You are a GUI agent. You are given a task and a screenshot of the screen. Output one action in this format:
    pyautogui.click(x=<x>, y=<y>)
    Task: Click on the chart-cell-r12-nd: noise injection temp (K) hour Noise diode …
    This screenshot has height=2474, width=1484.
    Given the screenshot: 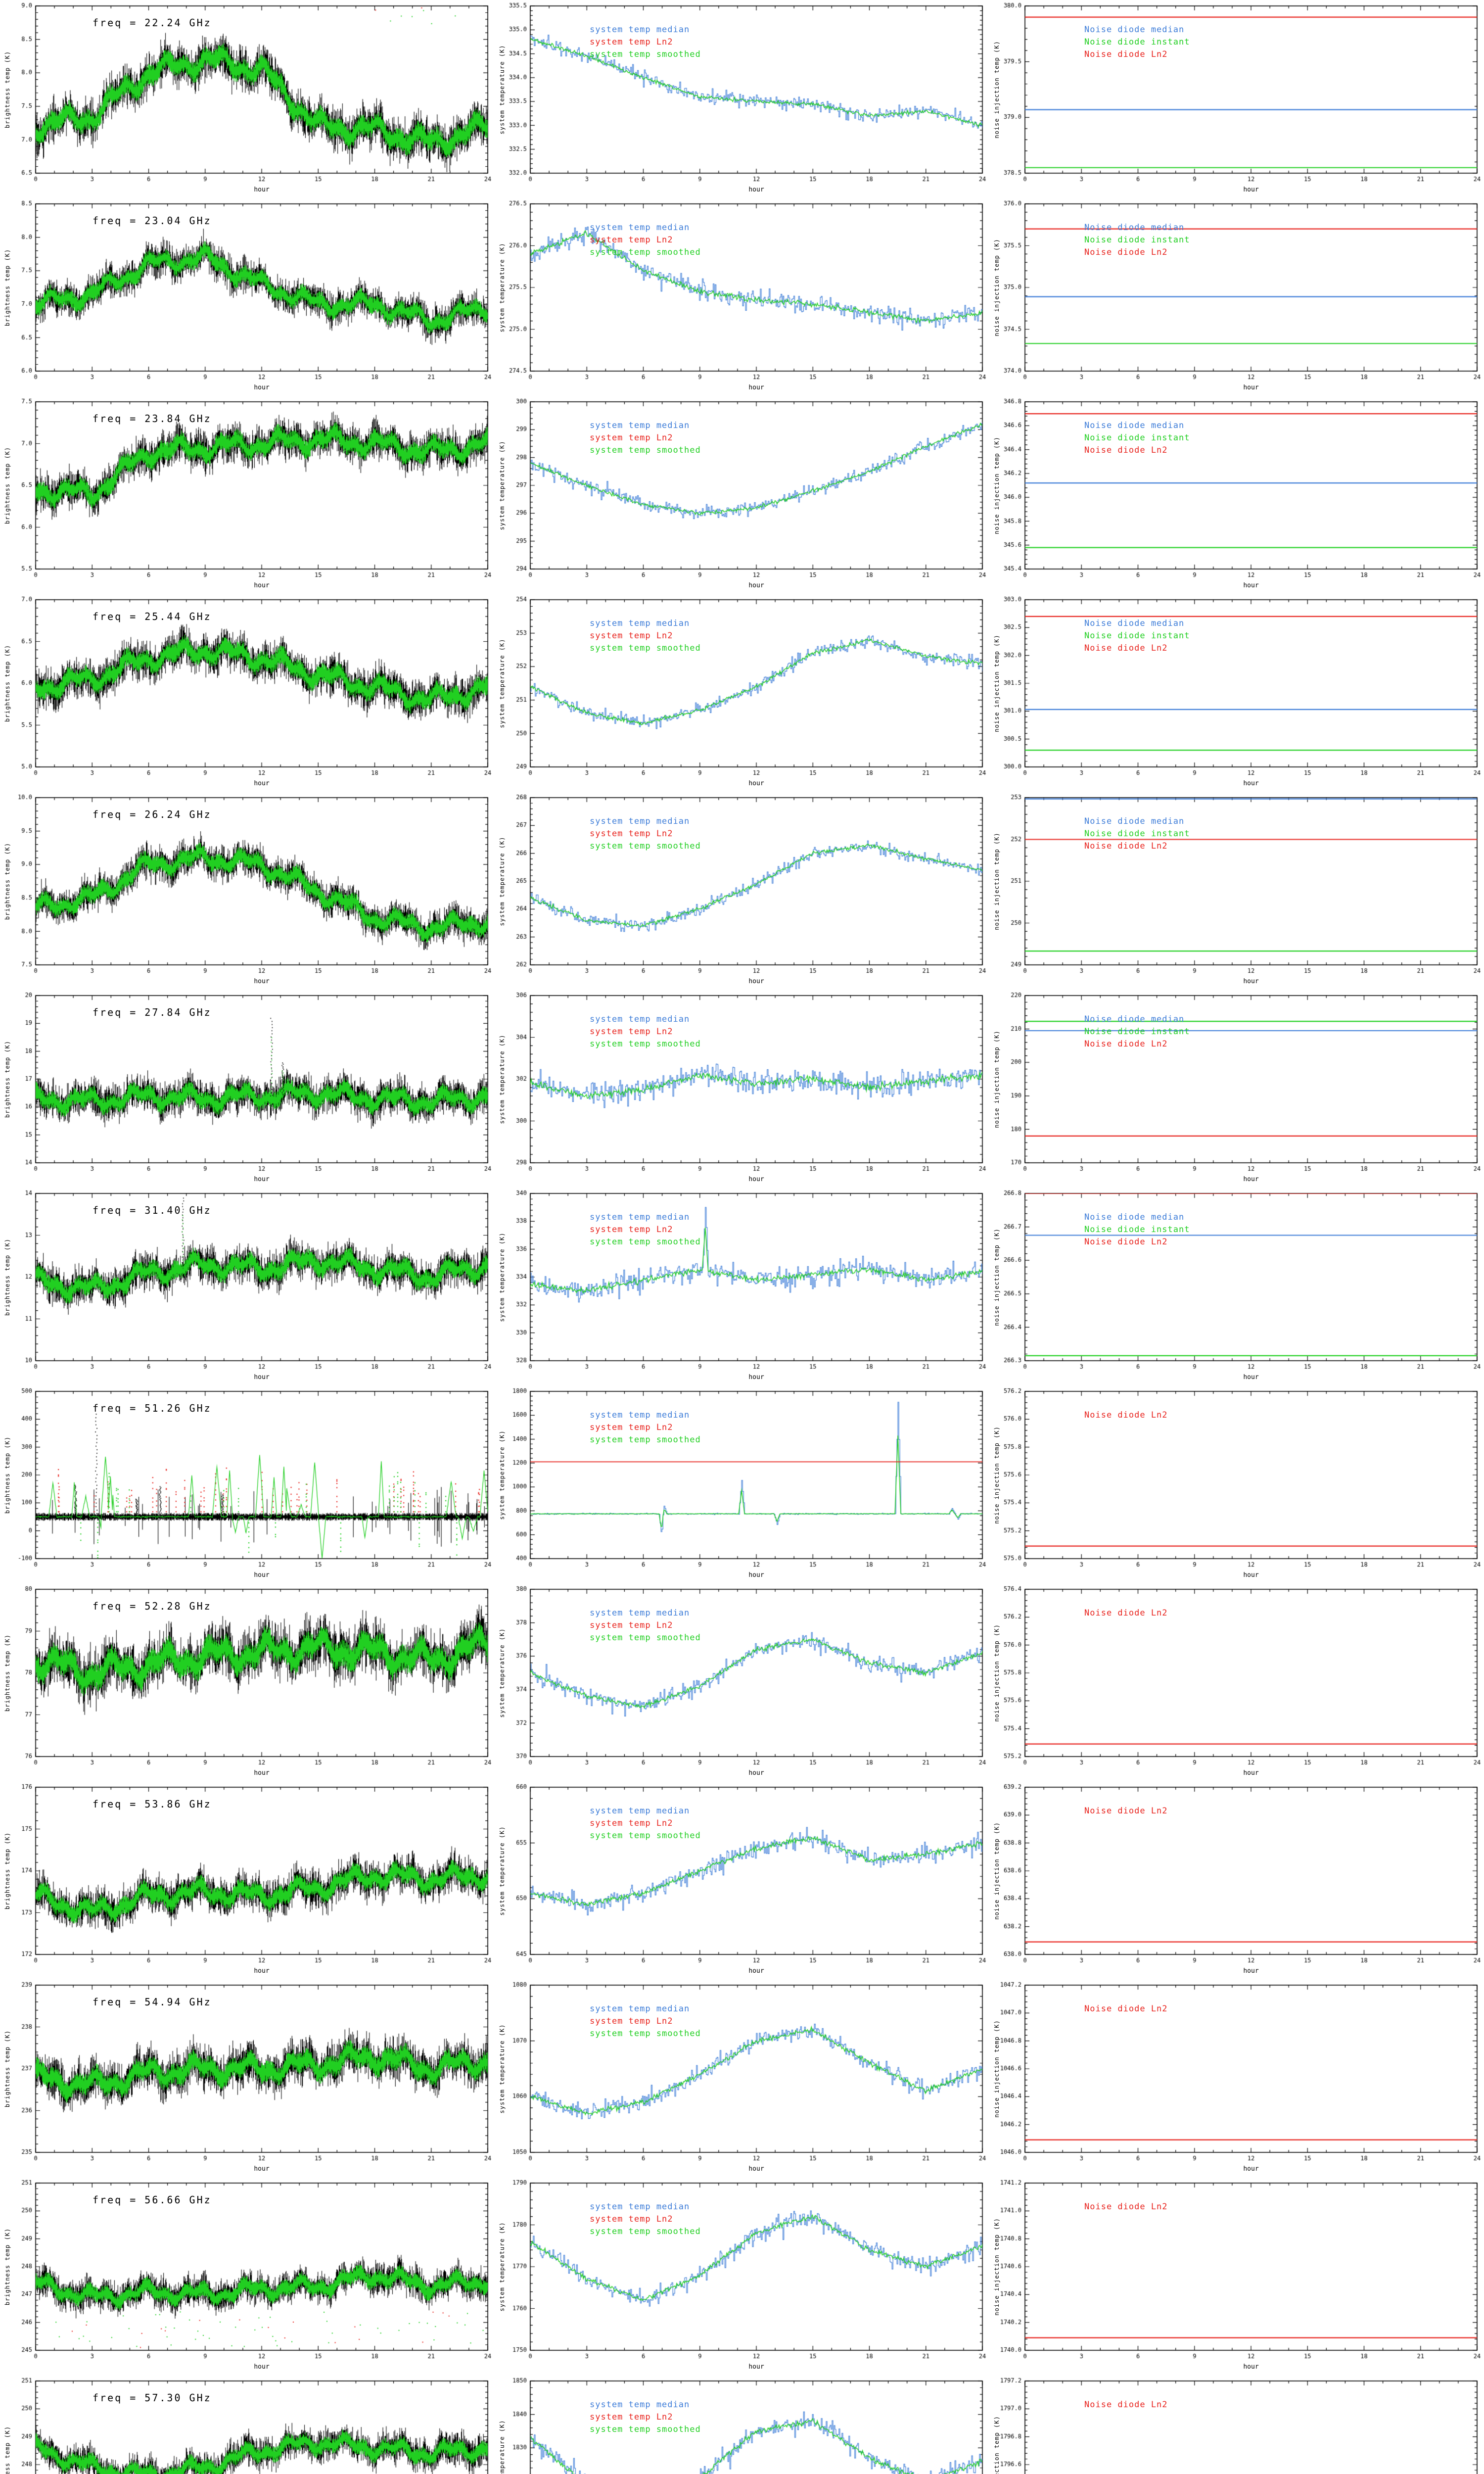 What is the action you would take?
    pyautogui.click(x=1236, y=2276)
    